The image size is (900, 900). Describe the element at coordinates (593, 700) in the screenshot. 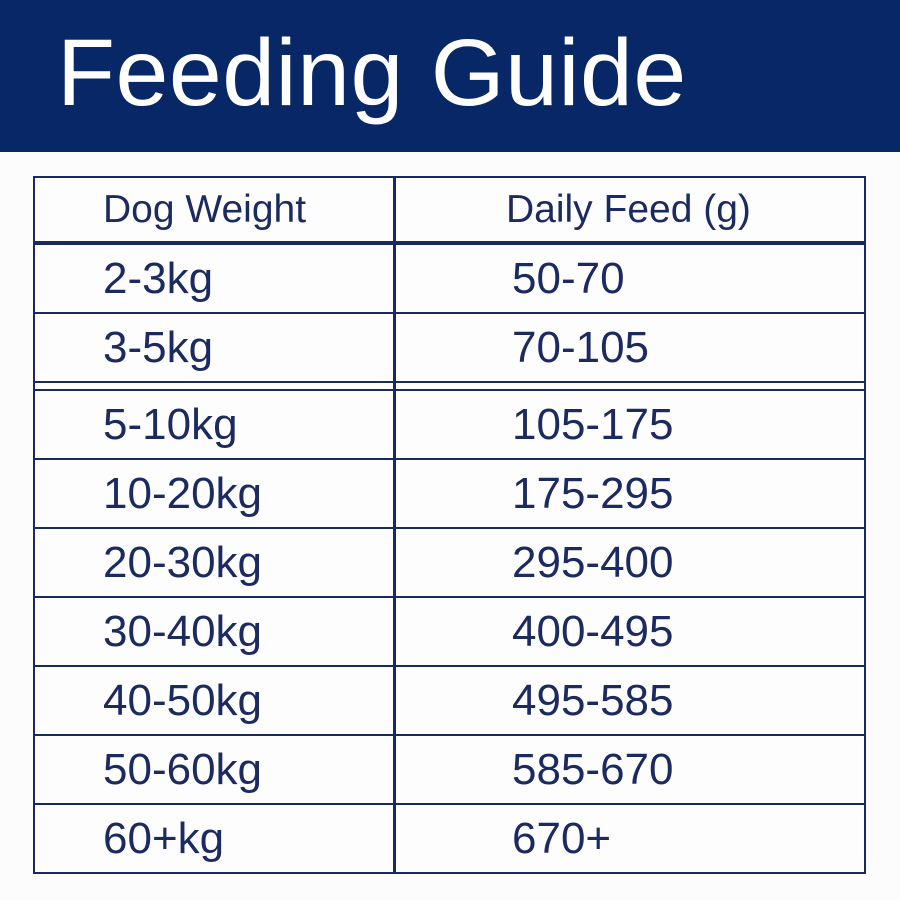

I see `cell-daily-feed: 495-585` at that location.